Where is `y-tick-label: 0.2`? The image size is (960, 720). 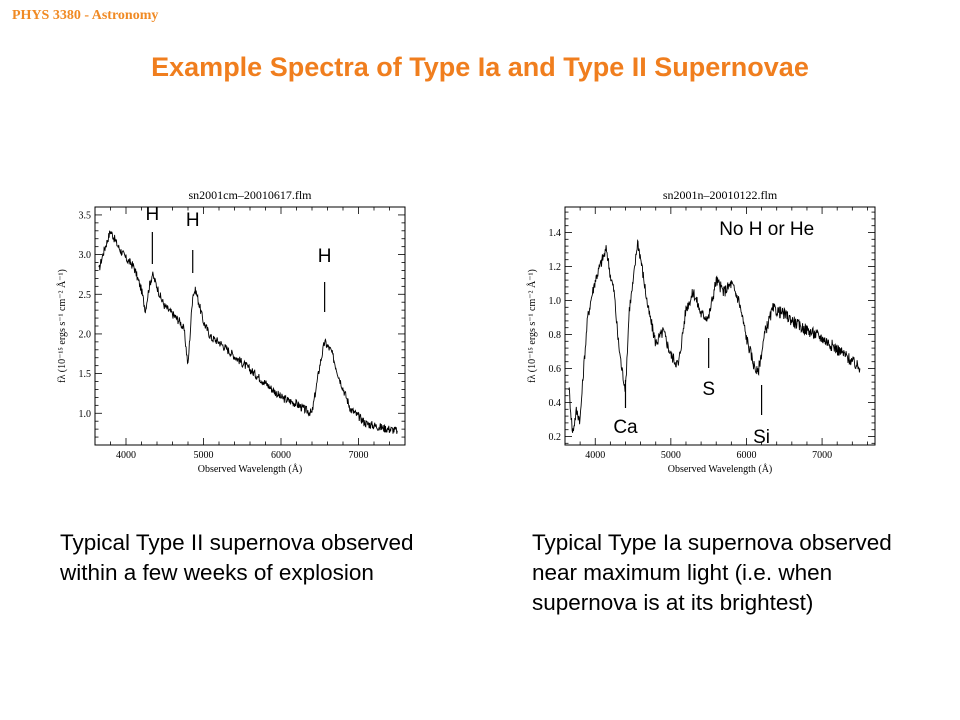 y-tick-label: 0.2 is located at coordinates (555, 437).